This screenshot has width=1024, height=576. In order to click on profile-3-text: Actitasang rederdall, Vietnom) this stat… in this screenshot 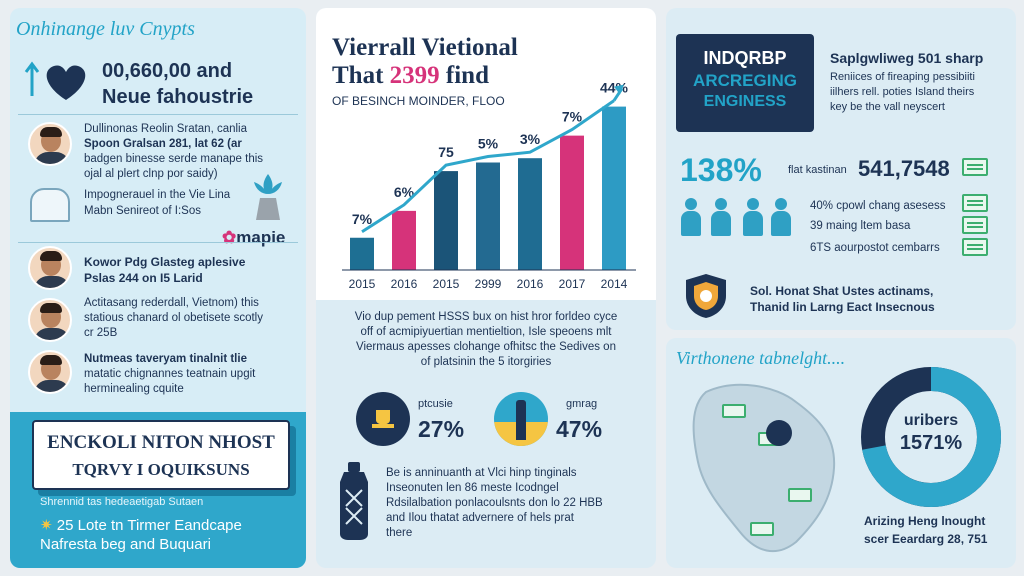, I will do `click(173, 318)`.